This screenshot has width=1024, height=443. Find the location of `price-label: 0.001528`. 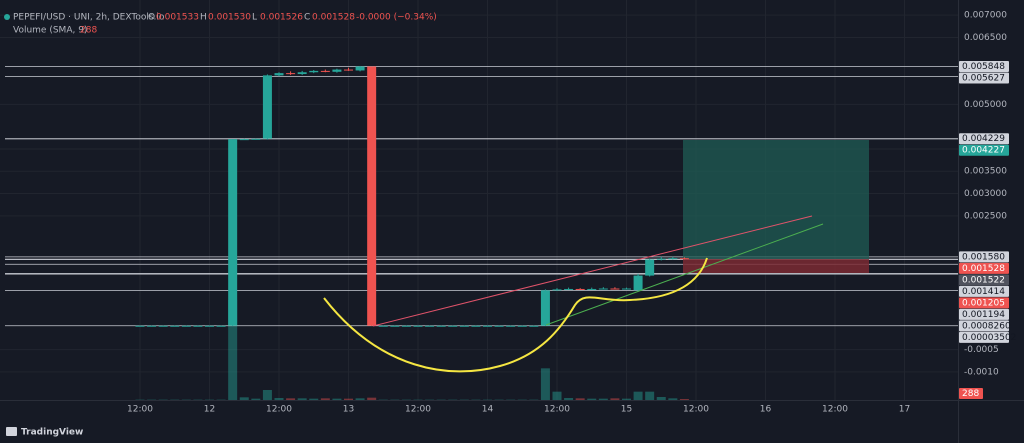

price-label: 0.001528 is located at coordinates (983, 269).